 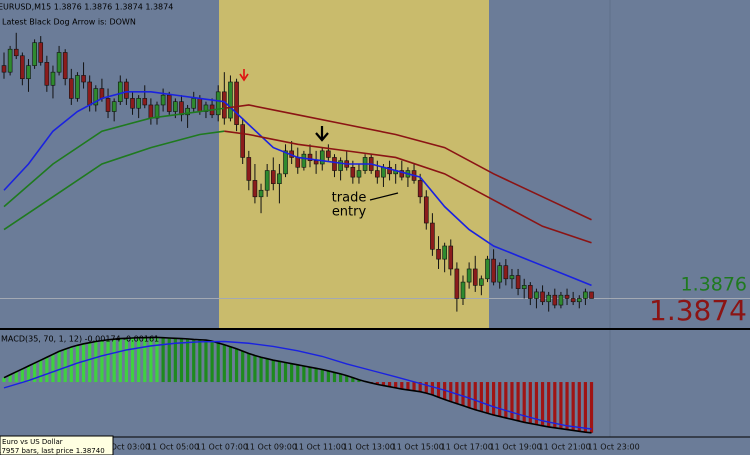 What do you see at coordinates (32, 442) in the screenshot?
I see `tooltip-line: Euro vs US Dollar` at bounding box center [32, 442].